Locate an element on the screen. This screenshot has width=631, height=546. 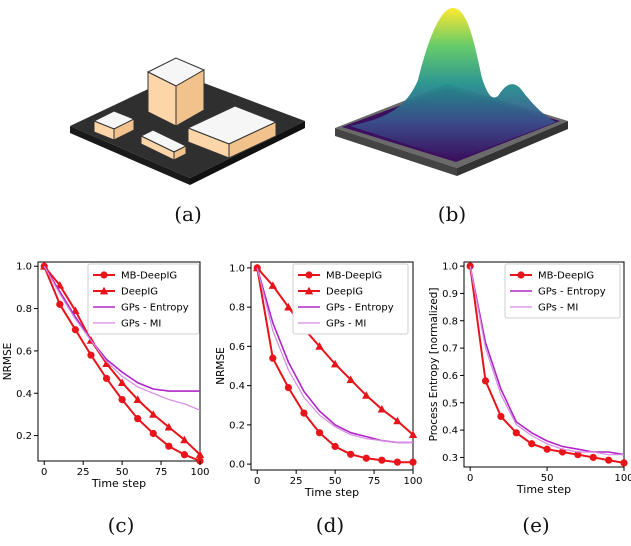
block-small-left is located at coordinates (114, 125).